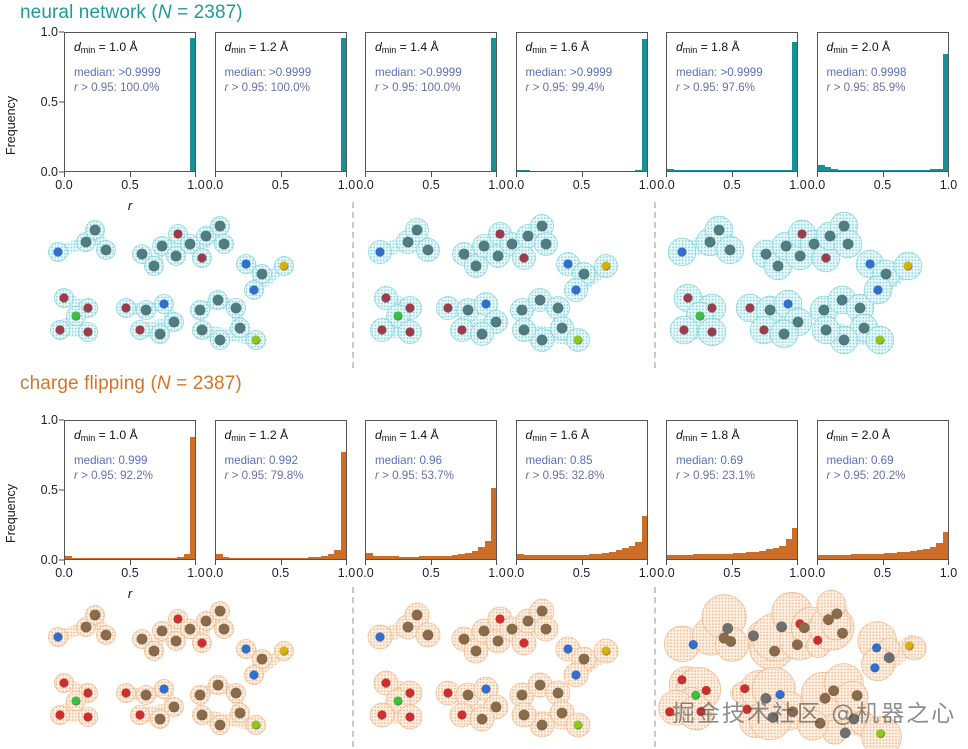 Image resolution: width=968 pixels, height=749 pixels. What do you see at coordinates (813, 725) in the screenshot?
I see `density-blob` at bounding box center [813, 725].